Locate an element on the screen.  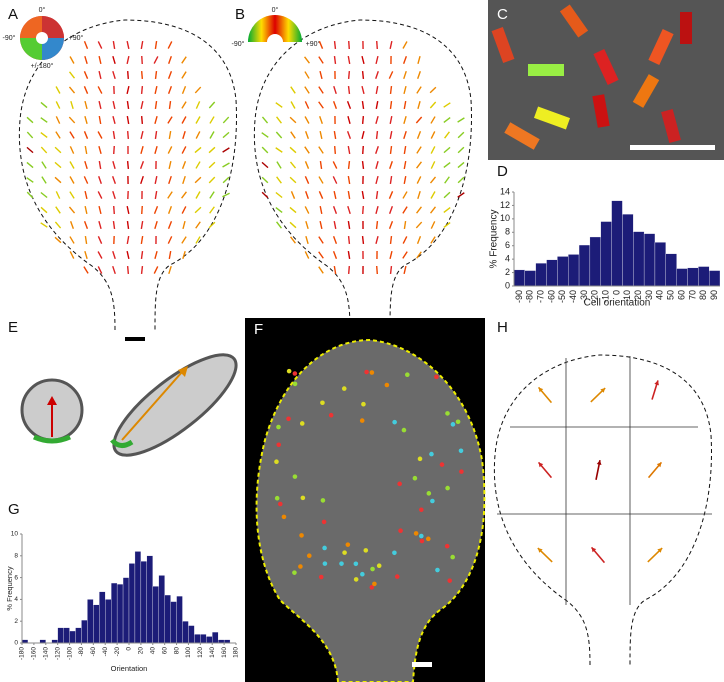
y-tick-label: 0 is located at coordinates (16, 643).